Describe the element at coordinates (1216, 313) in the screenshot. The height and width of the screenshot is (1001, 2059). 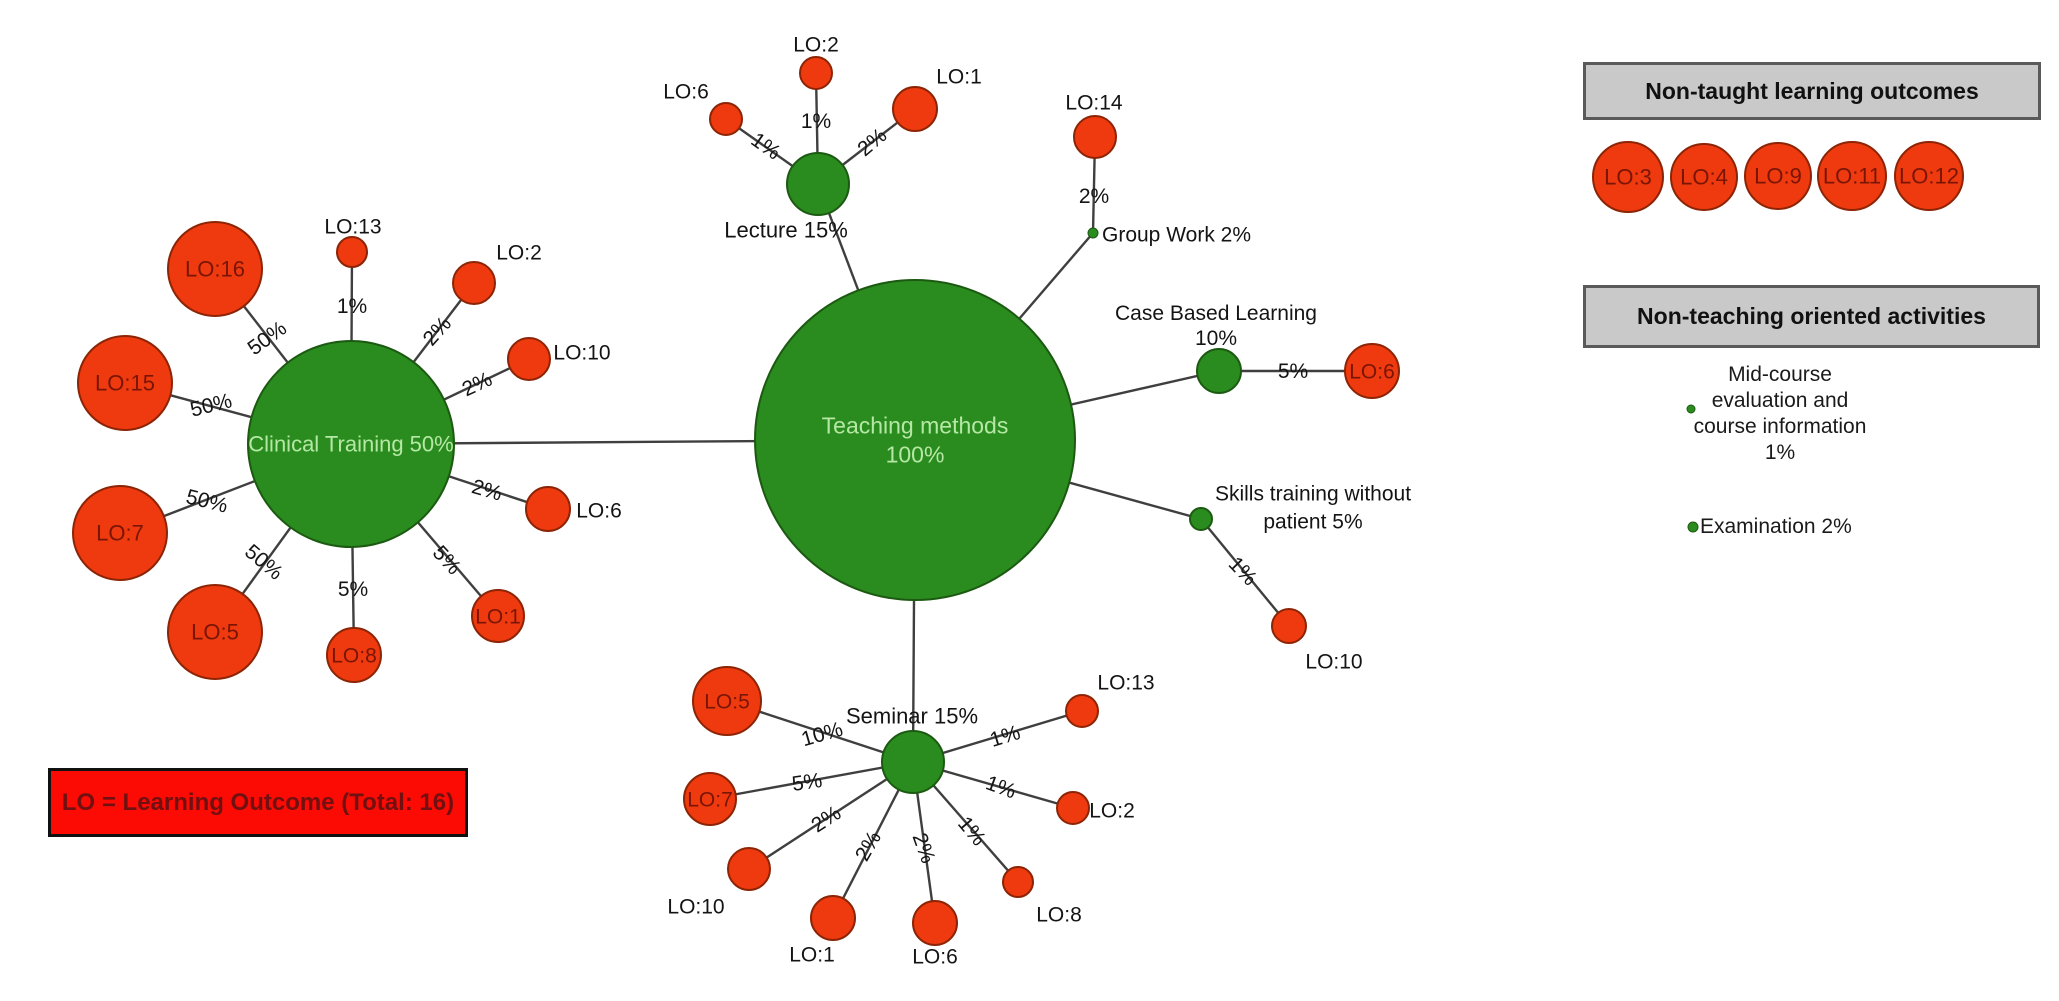
I see `node-label-case-based-learning-line1: Case Based Learning` at that location.